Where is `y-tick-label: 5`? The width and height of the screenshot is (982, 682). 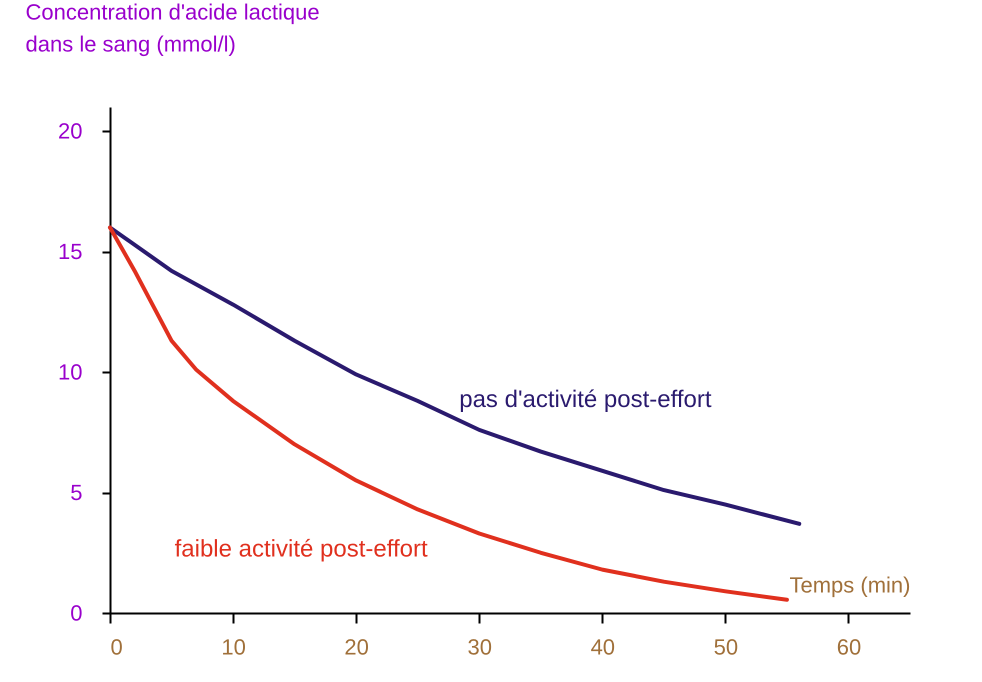 y-tick-label: 5 is located at coordinates (76, 493).